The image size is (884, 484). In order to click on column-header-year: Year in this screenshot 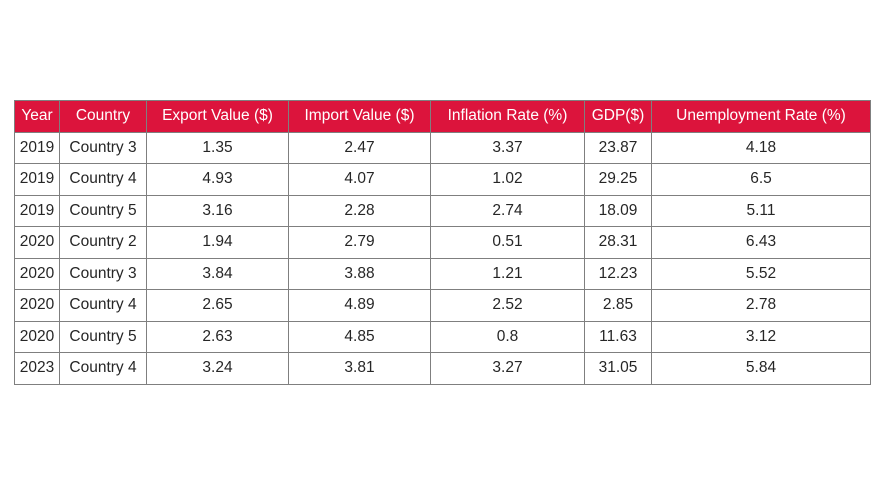, I will do `click(37, 116)`.